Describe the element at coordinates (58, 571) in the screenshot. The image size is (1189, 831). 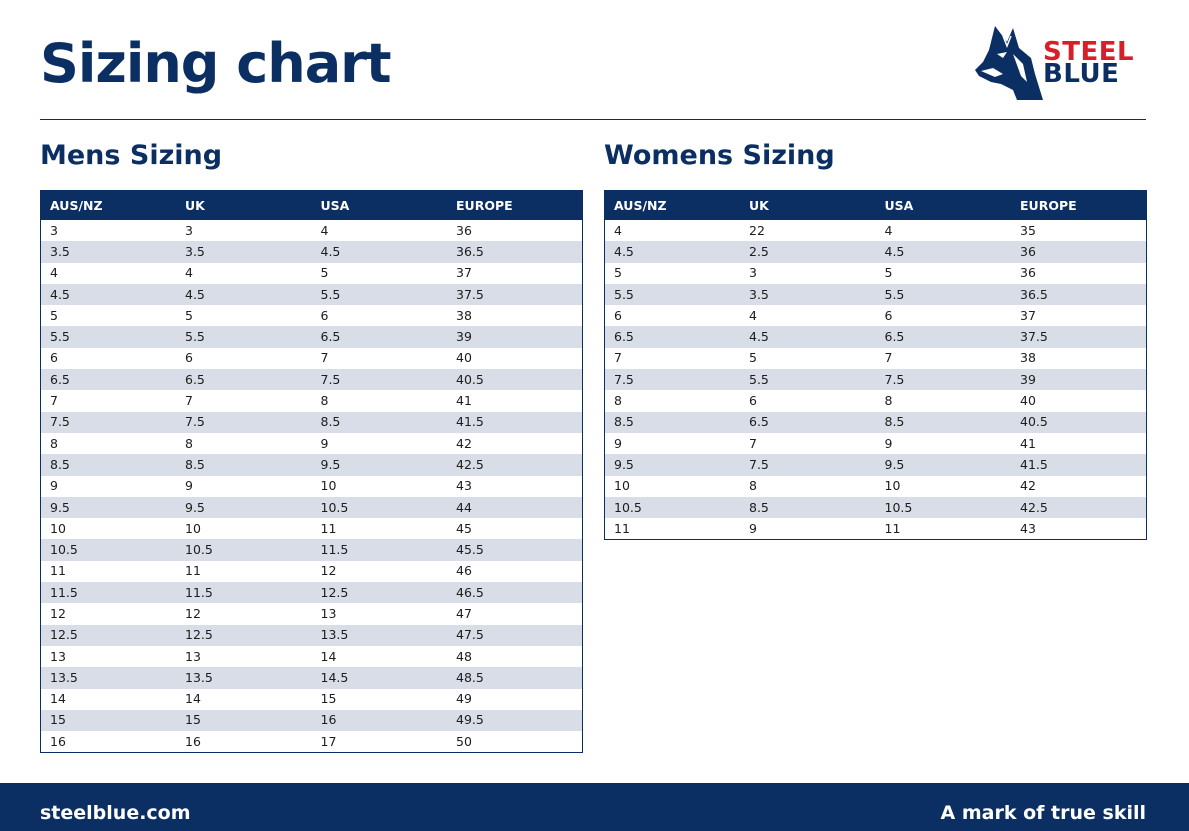
I see `table-cell: 11` at that location.